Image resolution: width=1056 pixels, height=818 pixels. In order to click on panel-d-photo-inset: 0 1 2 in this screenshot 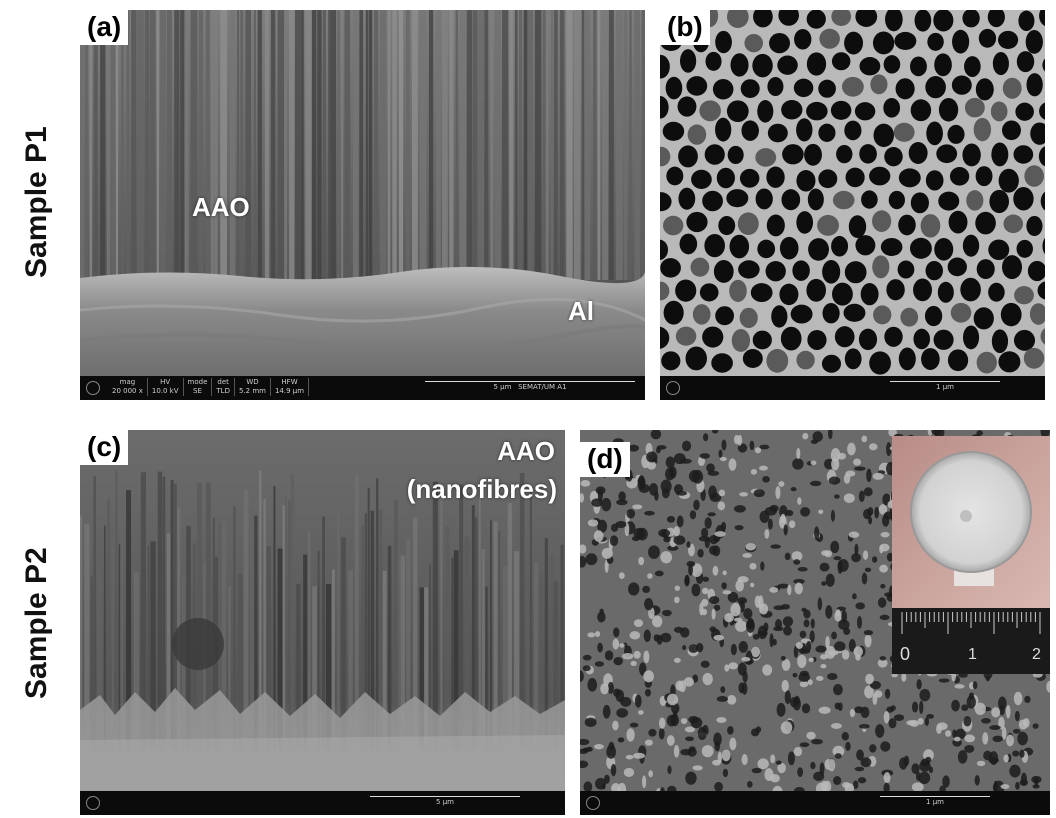, I will do `click(971, 555)`.